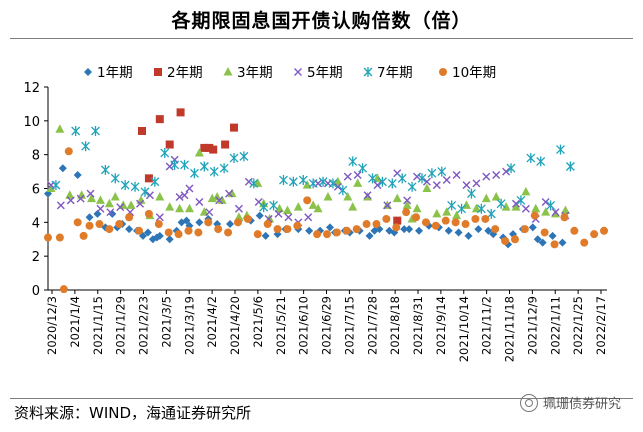 Image resolution: width=643 pixels, height=432 pixels. I want to click on x-tick-label: 2021/4/2, so click(212, 322).